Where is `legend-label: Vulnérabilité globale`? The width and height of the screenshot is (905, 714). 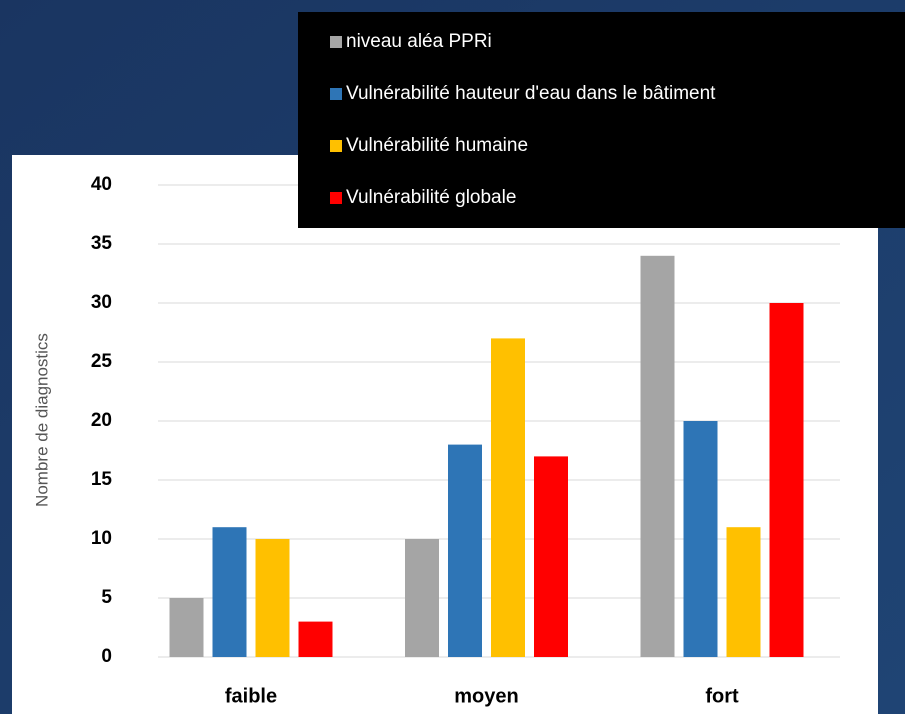 legend-label: Vulnérabilité globale is located at coordinates (431, 197).